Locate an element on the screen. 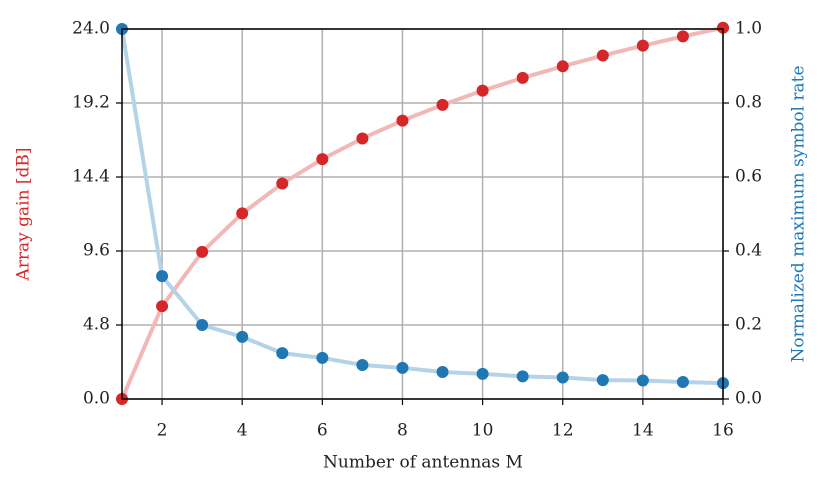 Image resolution: width=832 pixels, height=494 pixels. y2-tick-label: 0.8 is located at coordinates (748, 103).